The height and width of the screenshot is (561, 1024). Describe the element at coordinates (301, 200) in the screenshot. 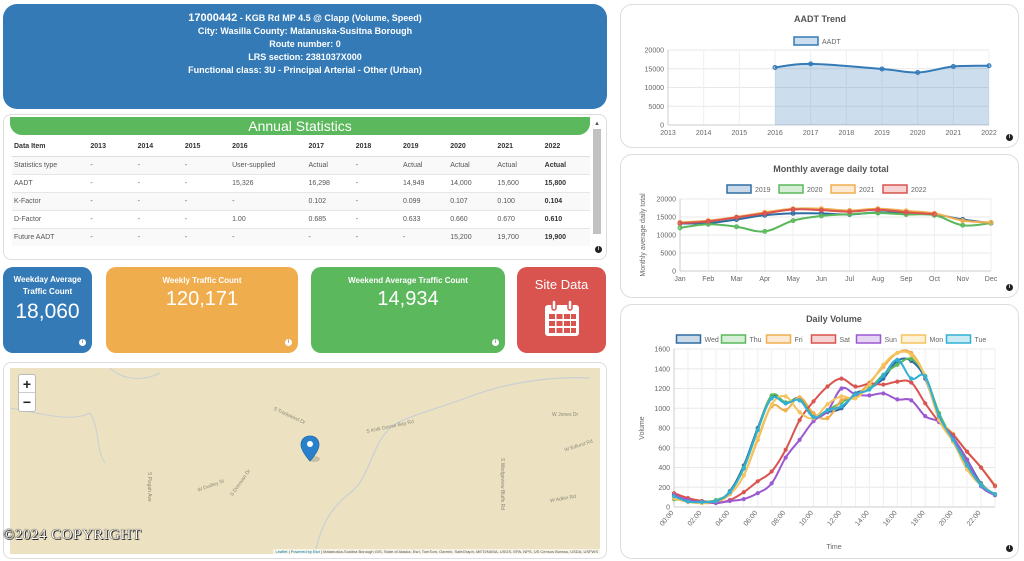

I see `table-row: K-Factor - - - -0.102-0.099 0.107 0.100 0.104` at that location.